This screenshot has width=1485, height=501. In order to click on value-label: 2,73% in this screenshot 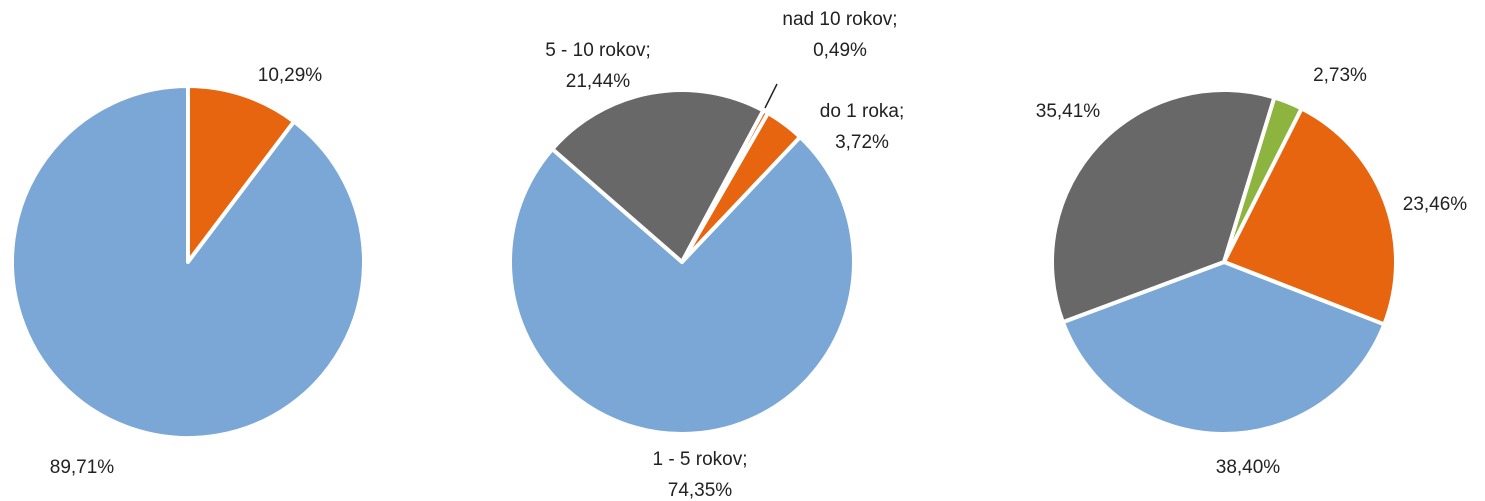, I will do `click(1340, 75)`.